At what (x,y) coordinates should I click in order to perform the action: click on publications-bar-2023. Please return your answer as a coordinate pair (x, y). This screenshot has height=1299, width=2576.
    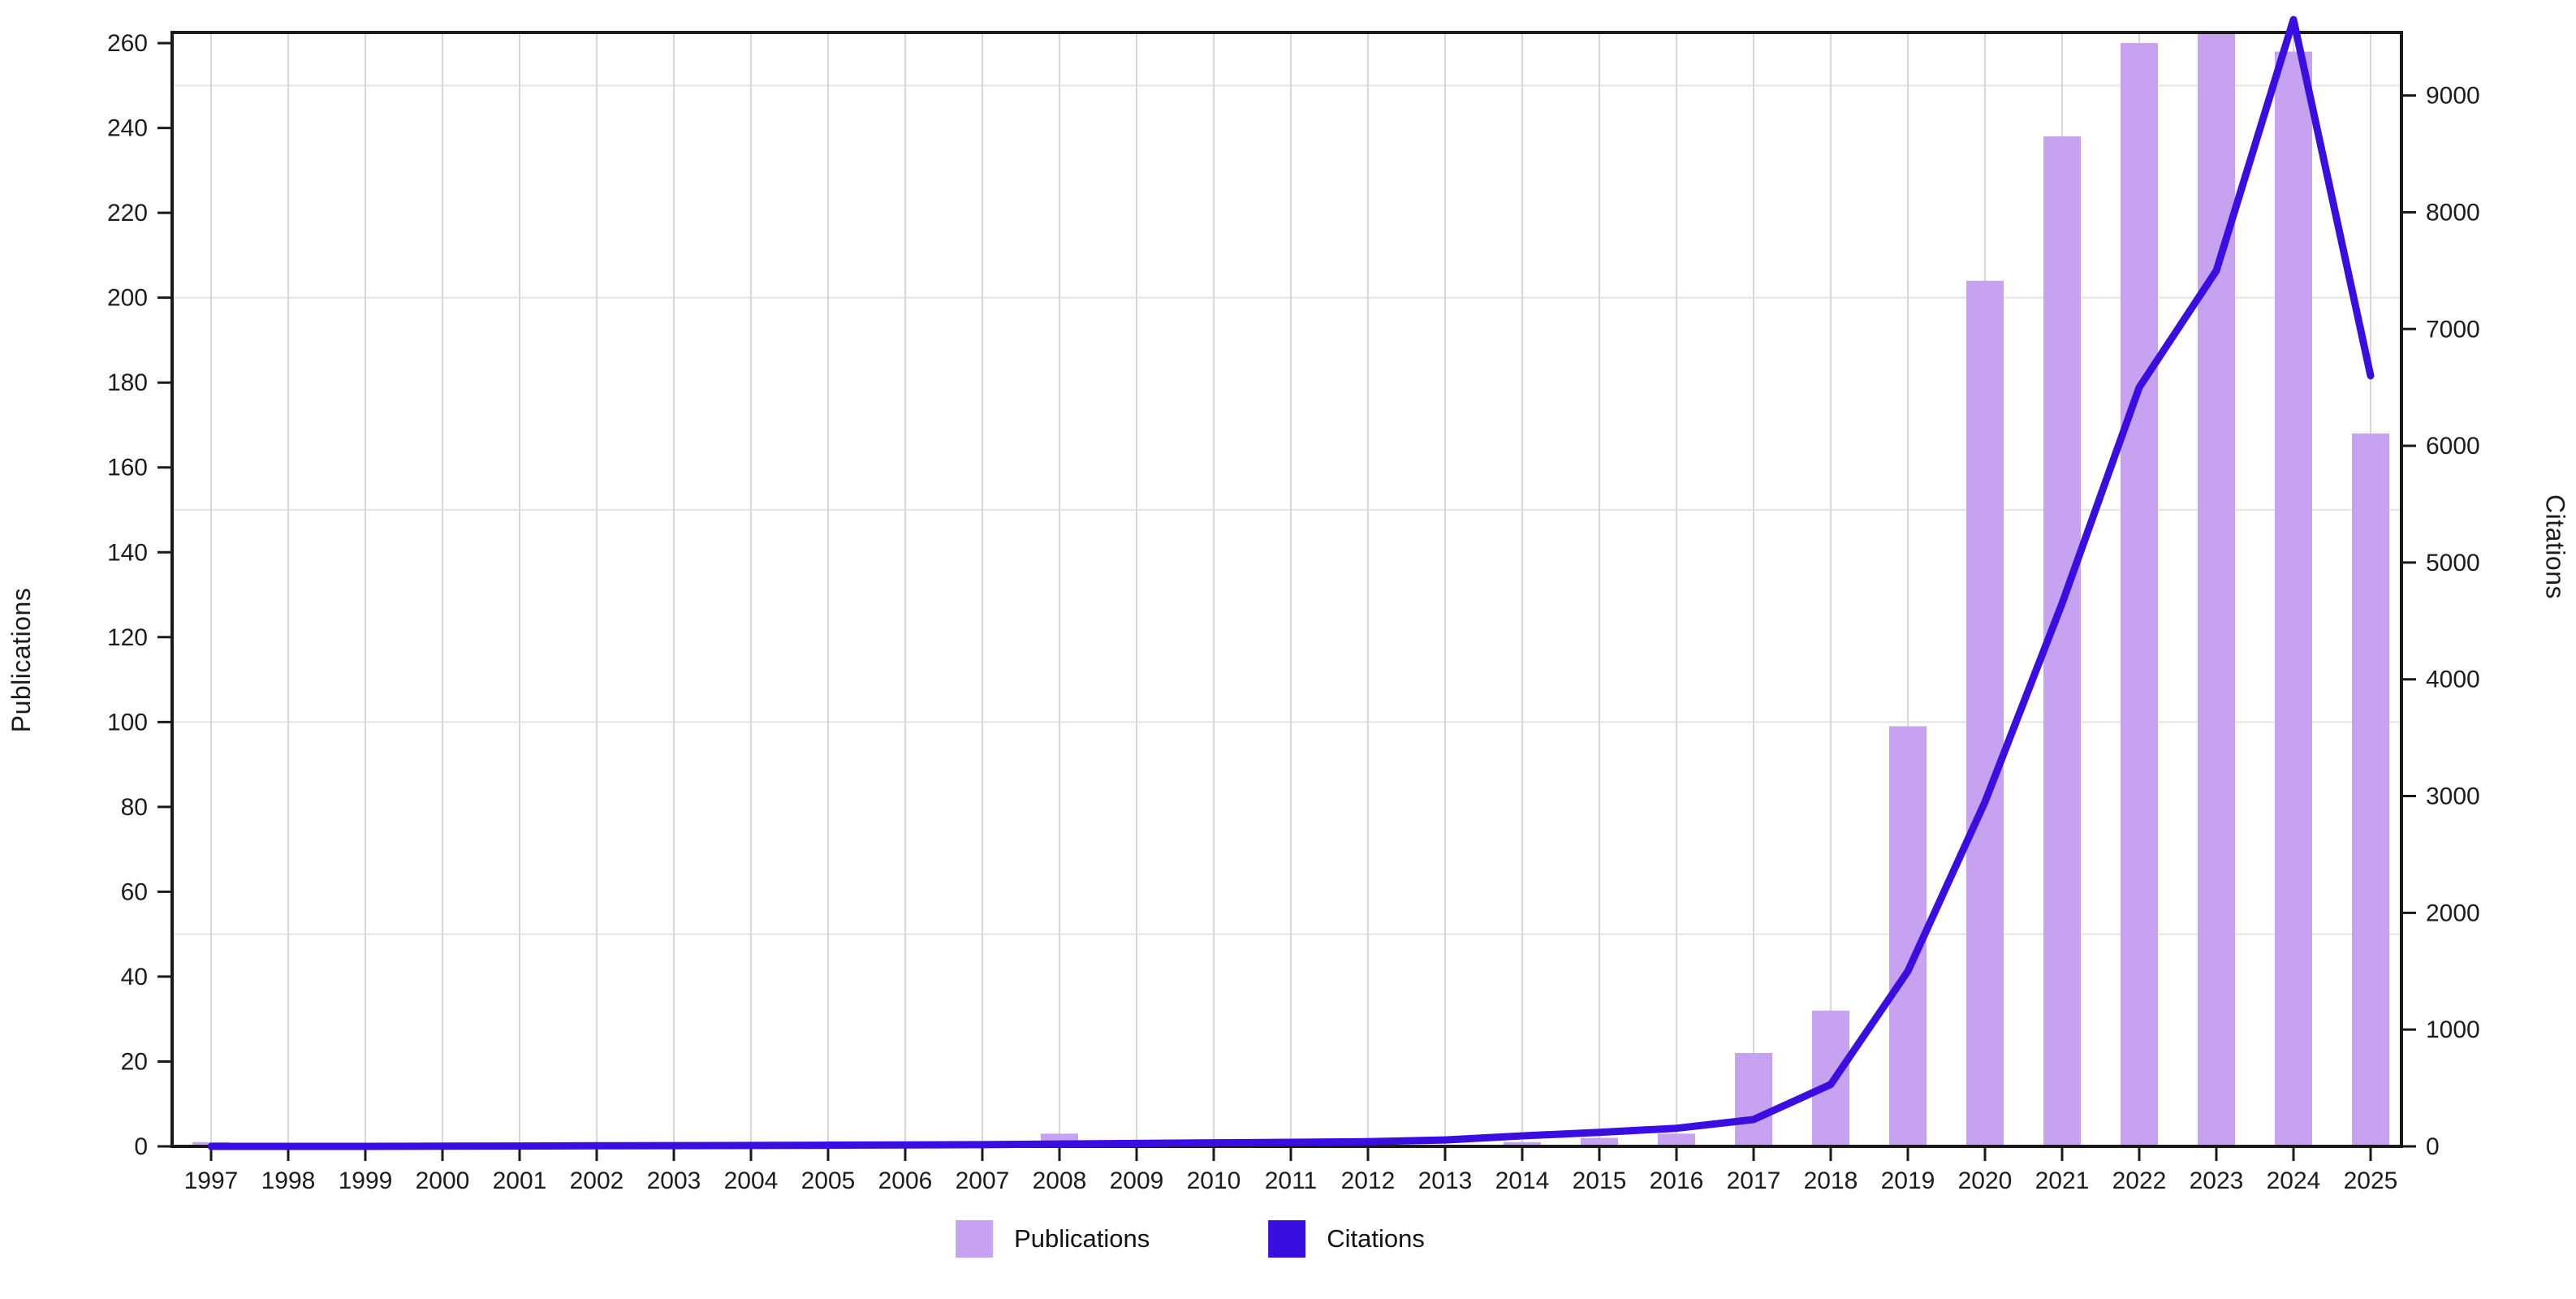
    Looking at the image, I should click on (2216, 589).